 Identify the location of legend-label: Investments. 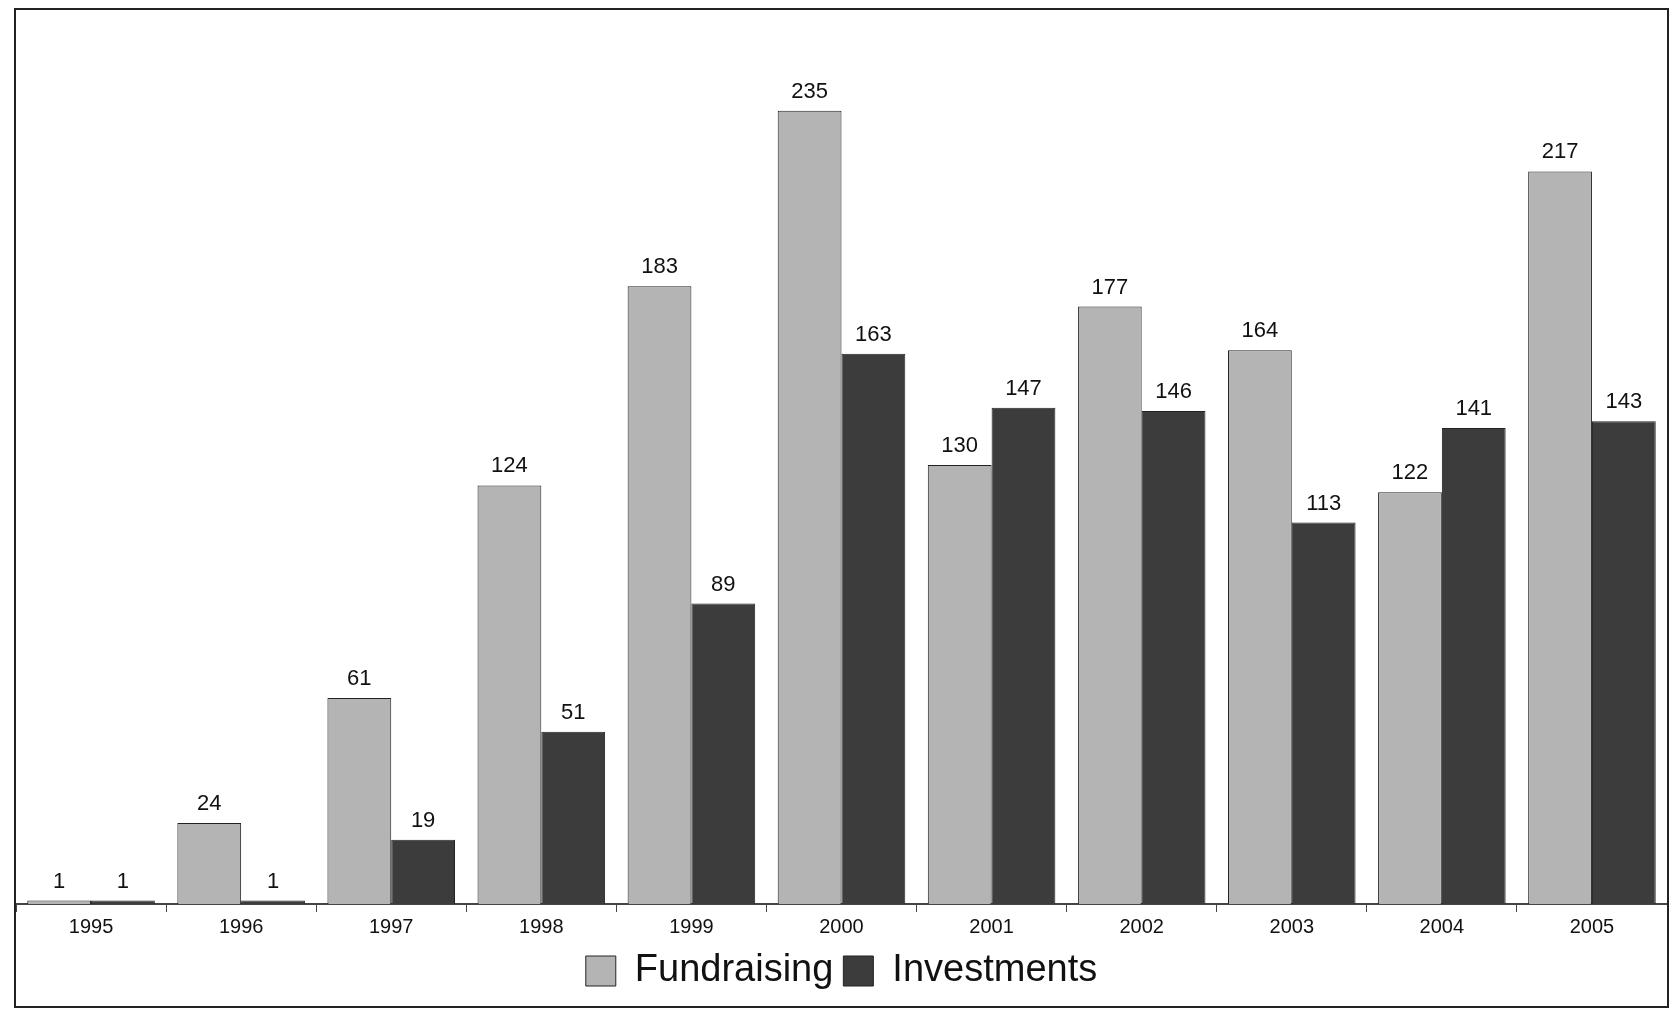
(995, 968).